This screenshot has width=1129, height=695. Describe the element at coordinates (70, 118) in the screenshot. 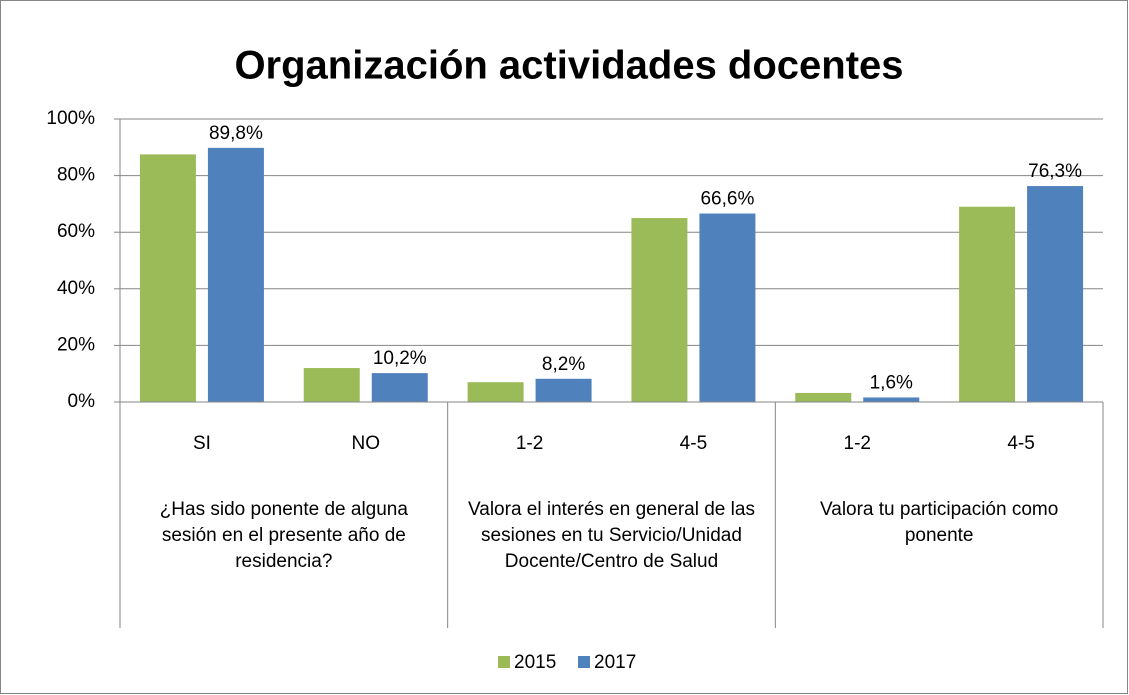

I see `y-tick-label: 100%` at that location.